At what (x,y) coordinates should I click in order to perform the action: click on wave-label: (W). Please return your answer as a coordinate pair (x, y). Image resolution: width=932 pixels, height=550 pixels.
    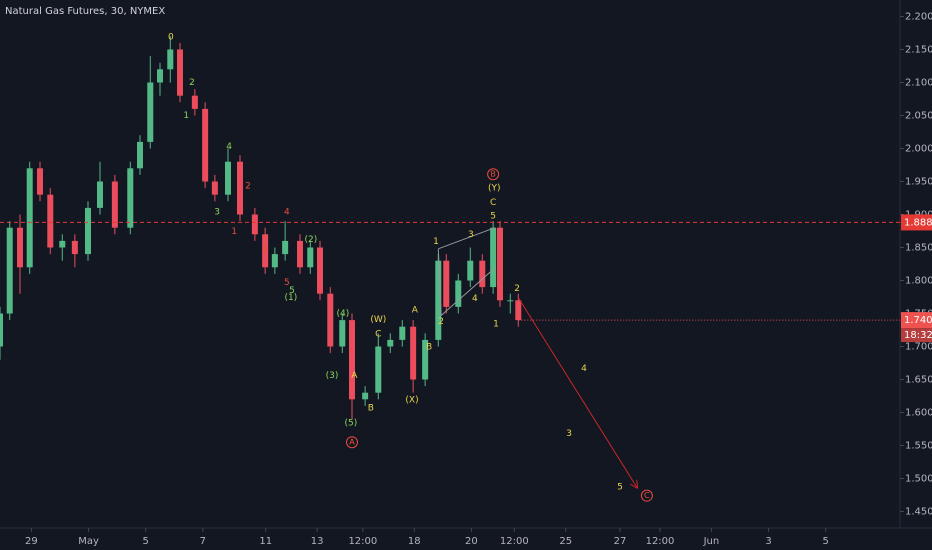
    Looking at the image, I should click on (378, 320).